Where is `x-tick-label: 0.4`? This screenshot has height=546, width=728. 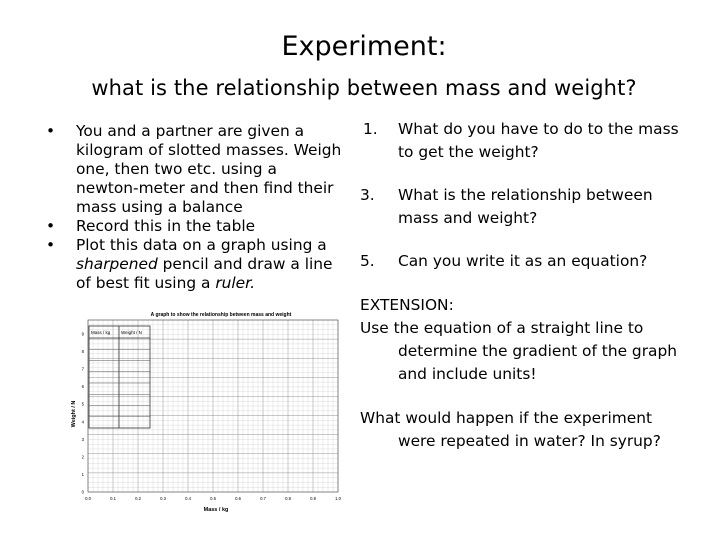
x-tick-label: 0.4 is located at coordinates (188, 498).